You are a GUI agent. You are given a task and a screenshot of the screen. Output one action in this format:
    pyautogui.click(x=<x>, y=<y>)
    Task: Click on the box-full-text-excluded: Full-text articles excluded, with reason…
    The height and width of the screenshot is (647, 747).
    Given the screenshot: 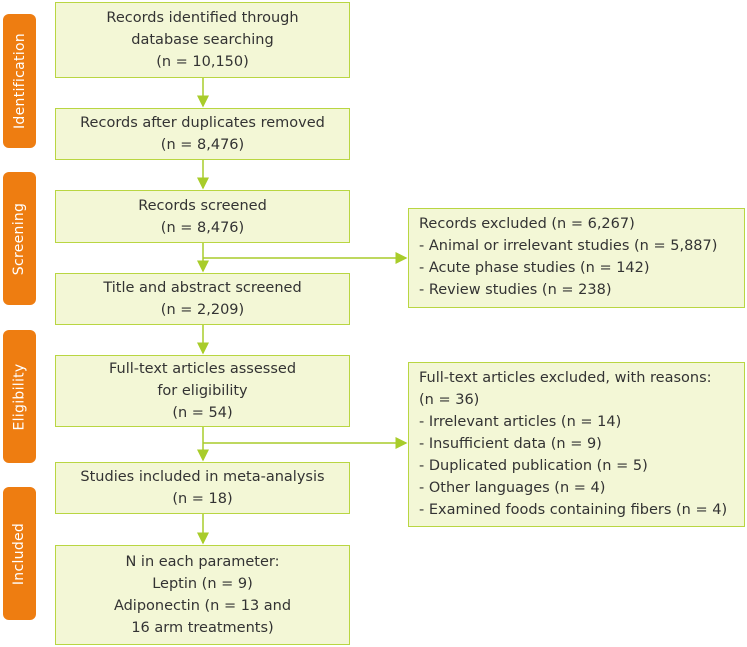 What is the action you would take?
    pyautogui.click(x=576, y=444)
    